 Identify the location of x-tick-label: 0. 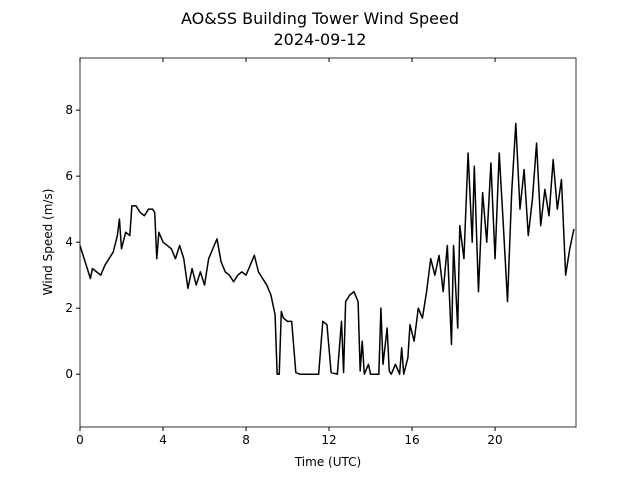
(80, 440).